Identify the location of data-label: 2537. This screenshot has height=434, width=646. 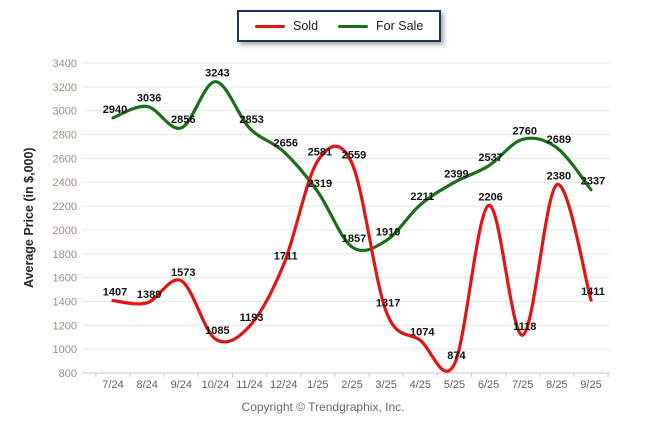
(490, 158).